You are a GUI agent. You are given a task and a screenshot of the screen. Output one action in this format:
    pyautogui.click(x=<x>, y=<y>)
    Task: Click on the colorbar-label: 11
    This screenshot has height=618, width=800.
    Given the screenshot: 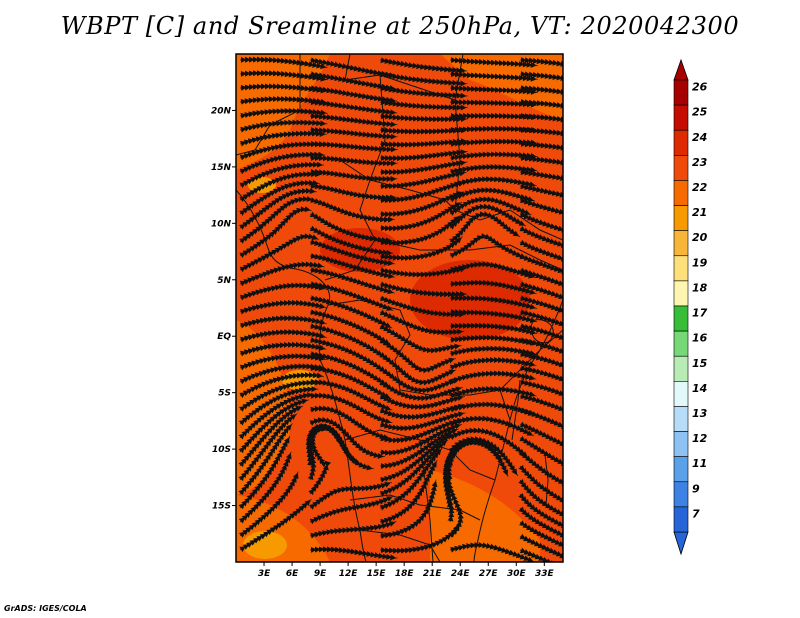 What is the action you would take?
    pyautogui.click(x=699, y=463)
    